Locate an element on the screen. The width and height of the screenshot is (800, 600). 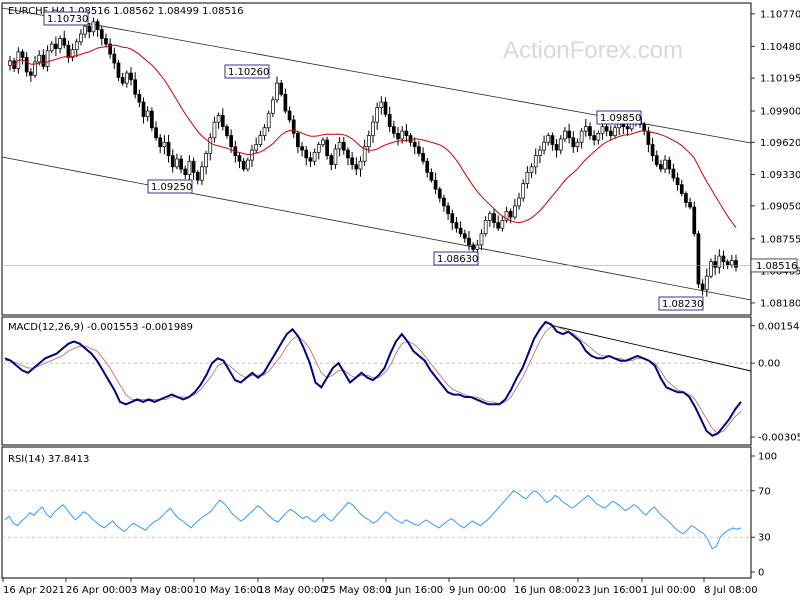
time-axis-label: 23 Jun 16:00 is located at coordinates (610, 590).